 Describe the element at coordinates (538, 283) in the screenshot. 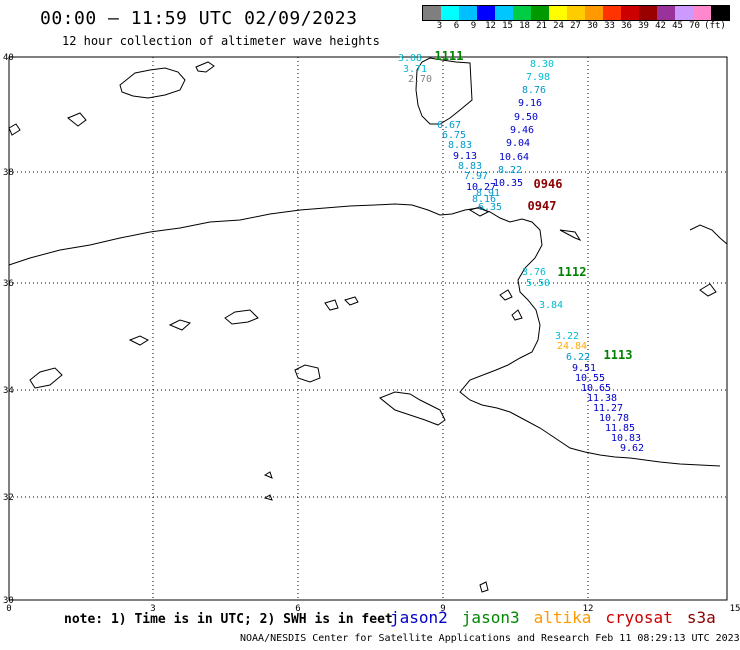

I see `wave-reading: 5.50` at that location.